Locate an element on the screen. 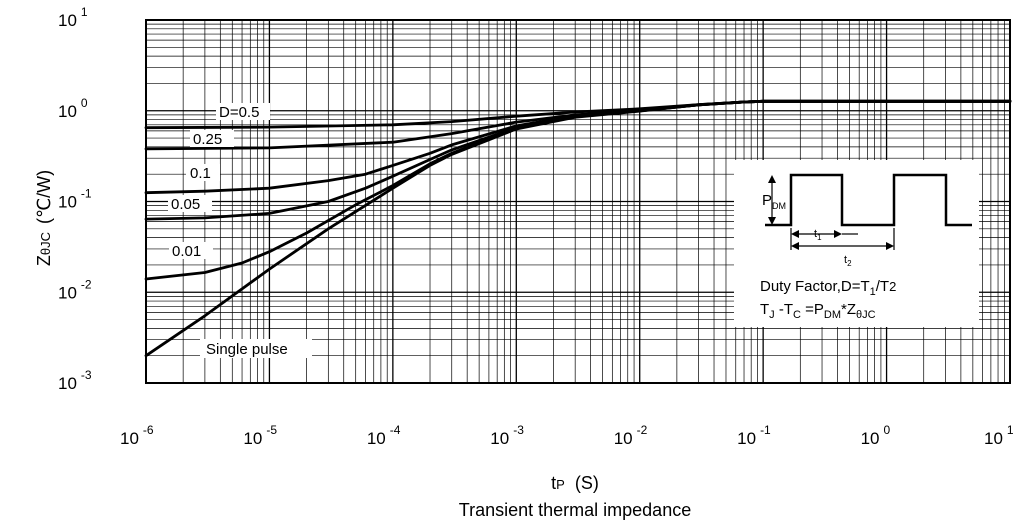 This screenshot has height=529, width=1031. t1-arrow-head-left is located at coordinates (795, 234).